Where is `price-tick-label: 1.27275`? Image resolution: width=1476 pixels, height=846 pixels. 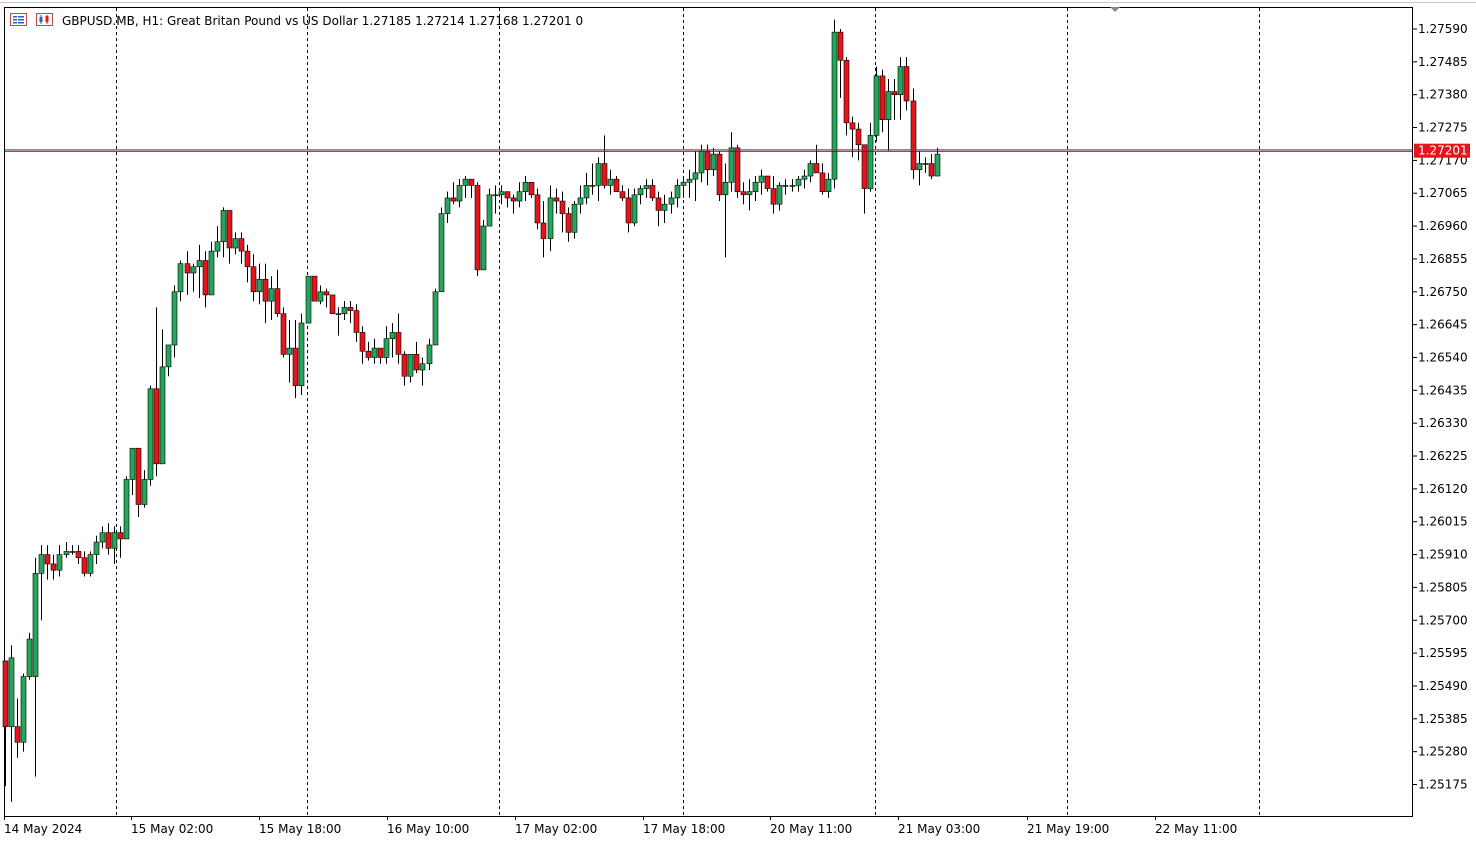 price-tick-label: 1.27275 is located at coordinates (1443, 128).